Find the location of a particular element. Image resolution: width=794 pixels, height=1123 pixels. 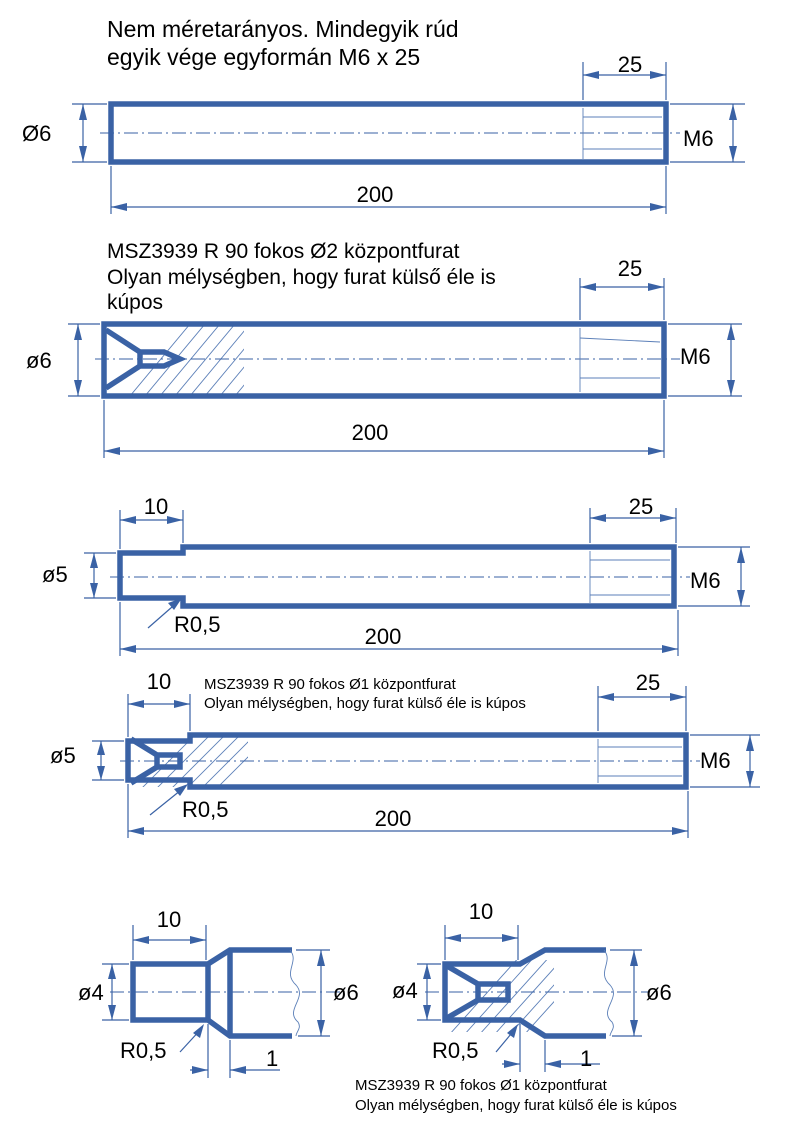

rod-4-length-label: 200 is located at coordinates (393, 818).